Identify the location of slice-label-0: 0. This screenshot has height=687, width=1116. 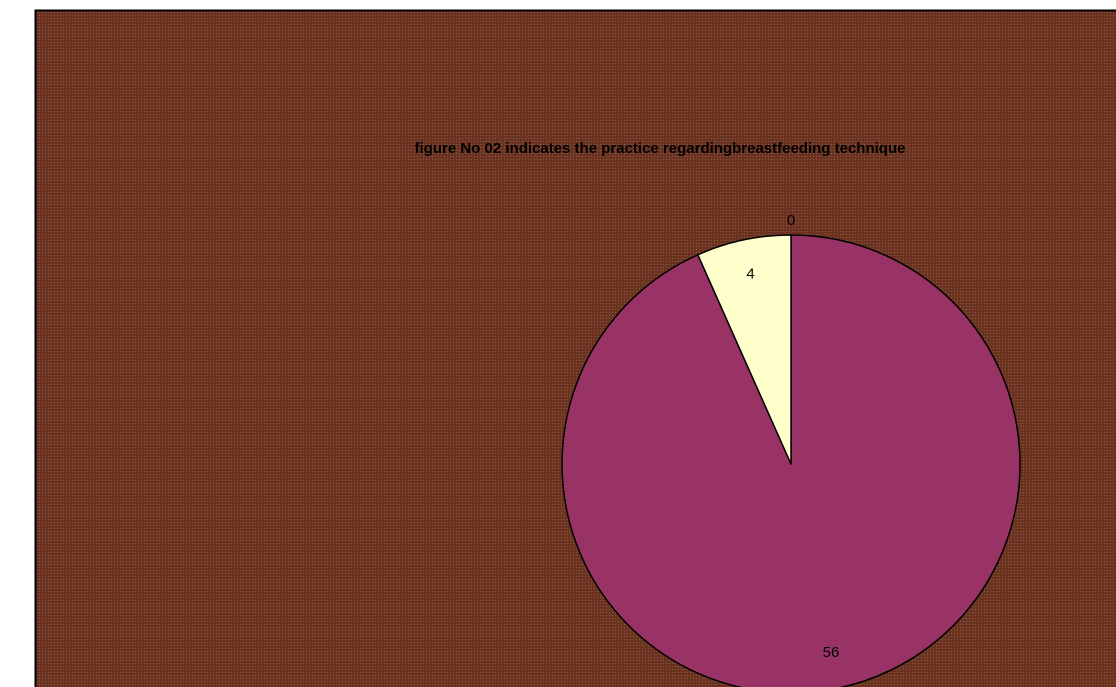
(791, 220).